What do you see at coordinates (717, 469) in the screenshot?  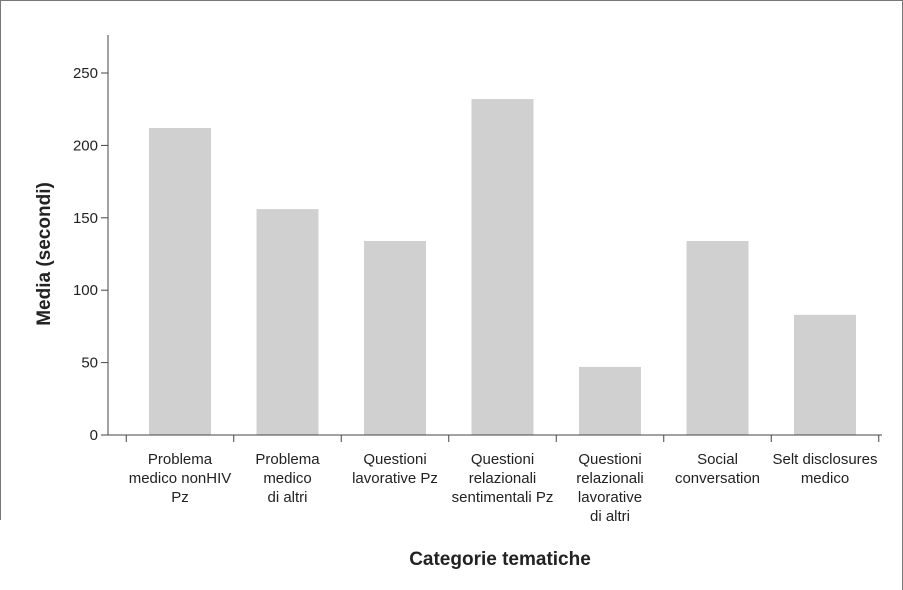 I see `x-tick-label: Social conversation` at bounding box center [717, 469].